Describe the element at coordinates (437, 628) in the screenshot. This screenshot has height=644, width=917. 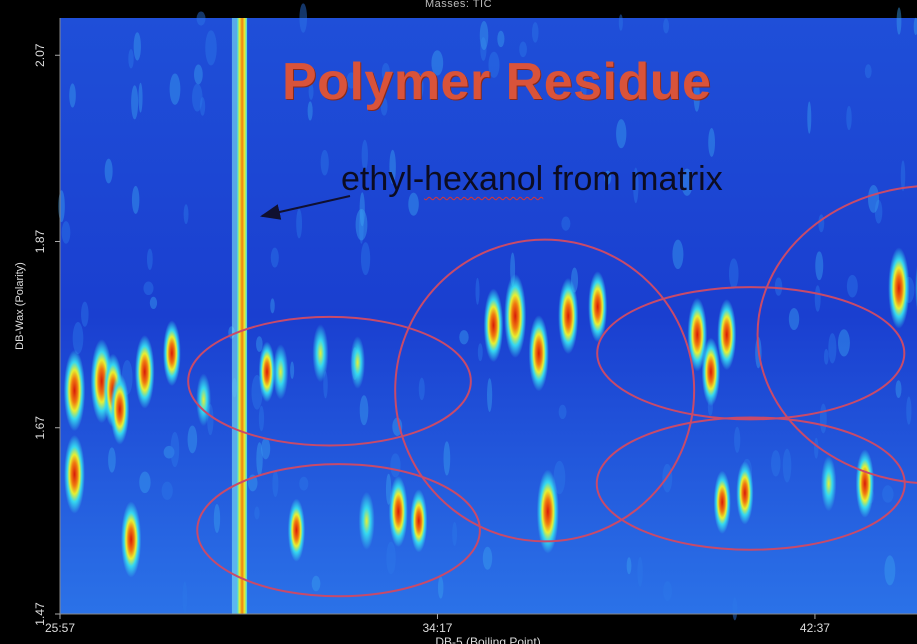
I see `x-tick-label: 34:17` at that location.